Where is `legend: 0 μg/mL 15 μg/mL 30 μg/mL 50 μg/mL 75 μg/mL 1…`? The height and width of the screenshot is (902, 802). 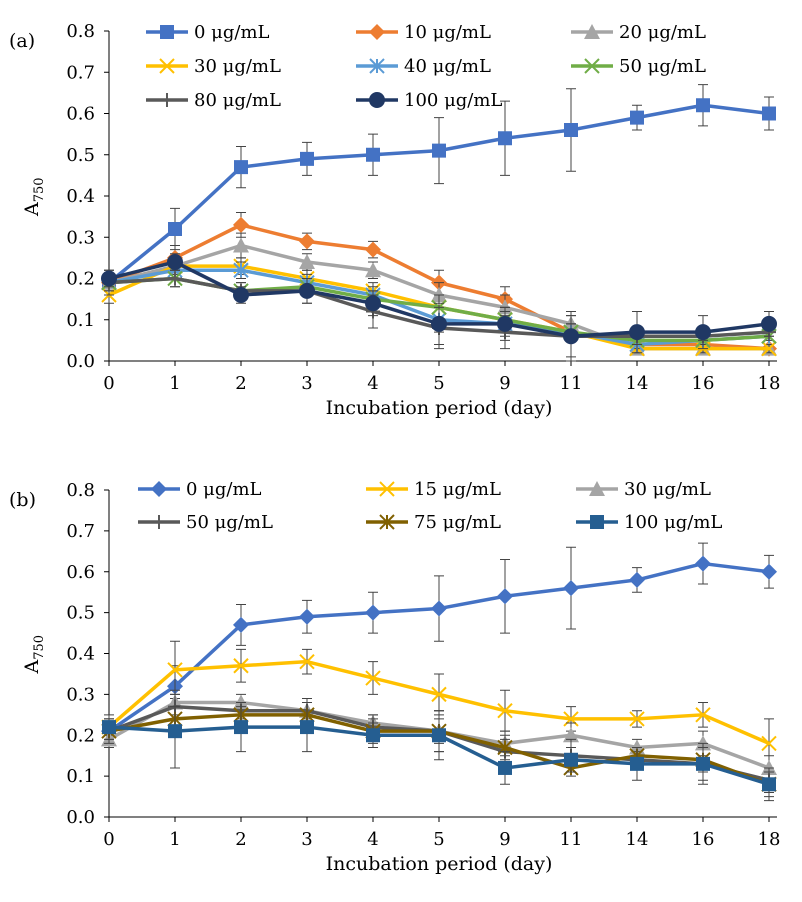
legend: 0 μg/mL 15 μg/mL 30 μg/mL 50 μg/mL 75 μg/mL 1… is located at coordinates (430, 506).